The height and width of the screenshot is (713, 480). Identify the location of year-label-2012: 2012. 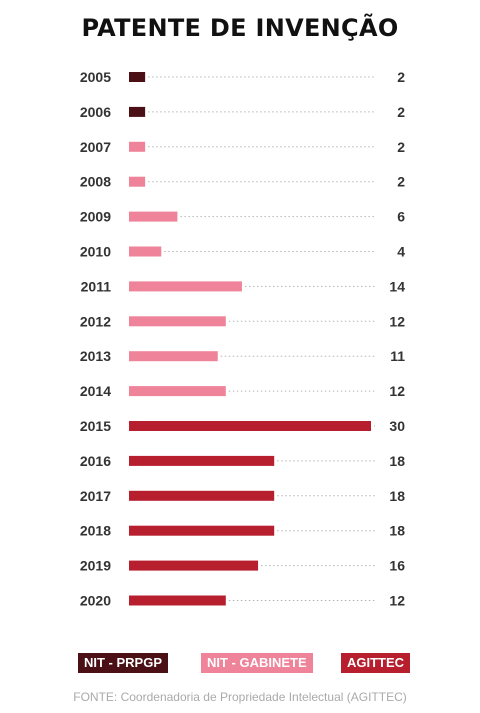
(95, 321).